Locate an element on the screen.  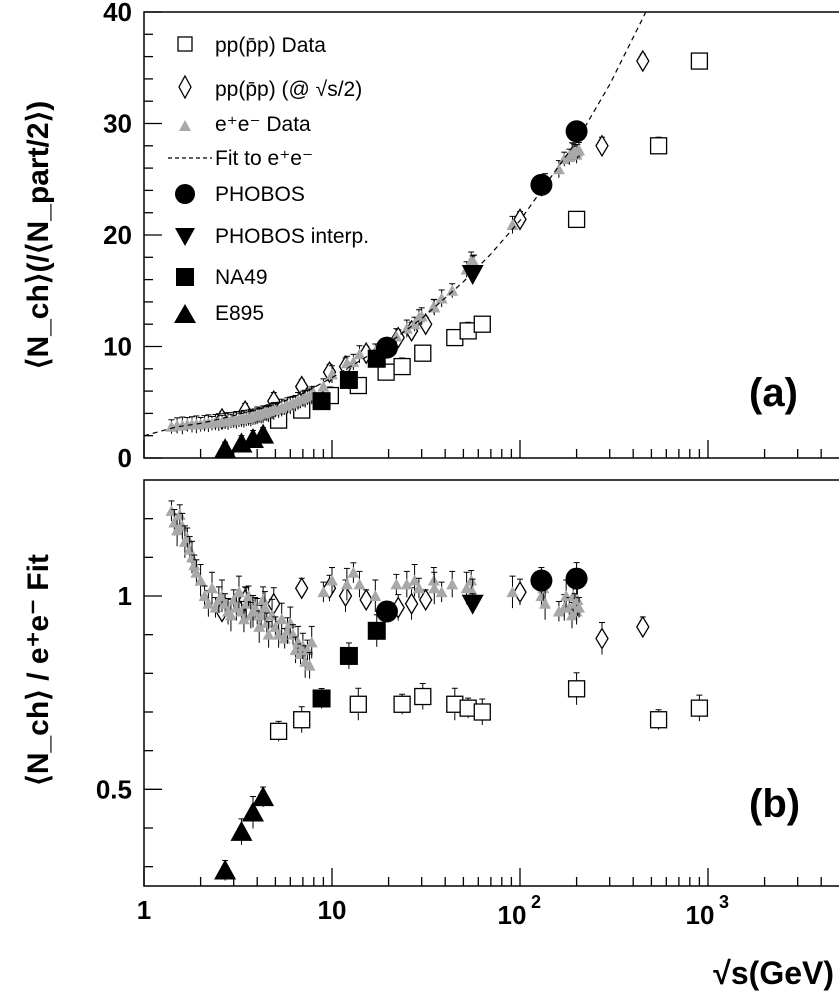
legend-item-e895: E895 is located at coordinates (219, 313).